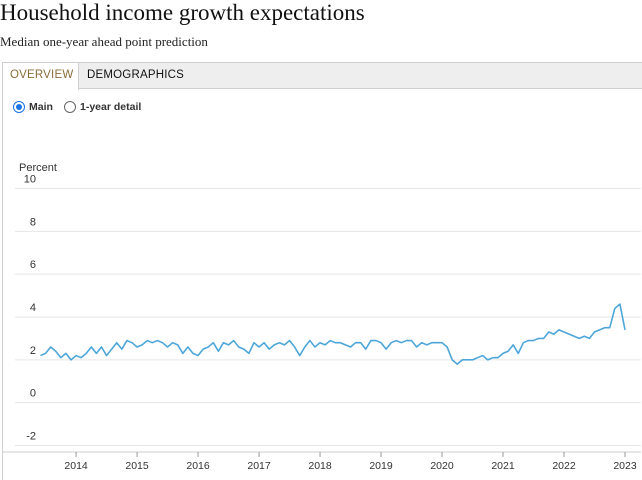  I want to click on x-tick-label: 2018, so click(320, 466).